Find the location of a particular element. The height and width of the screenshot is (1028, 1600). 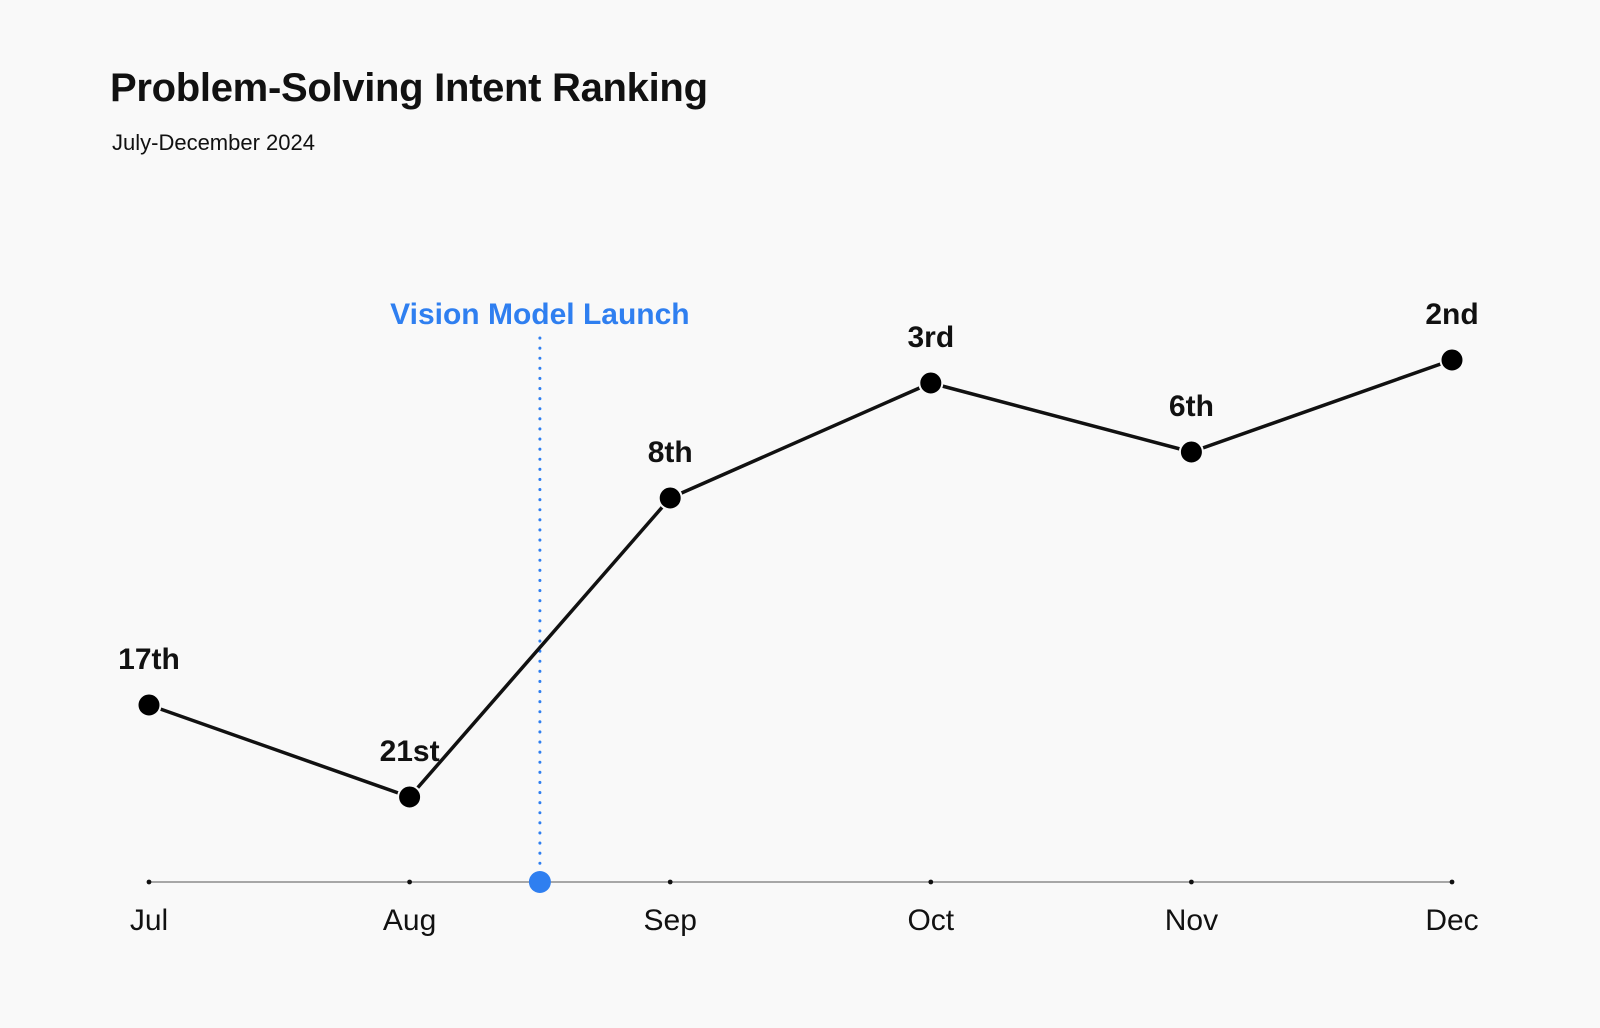

data-point-oct is located at coordinates (931, 383).